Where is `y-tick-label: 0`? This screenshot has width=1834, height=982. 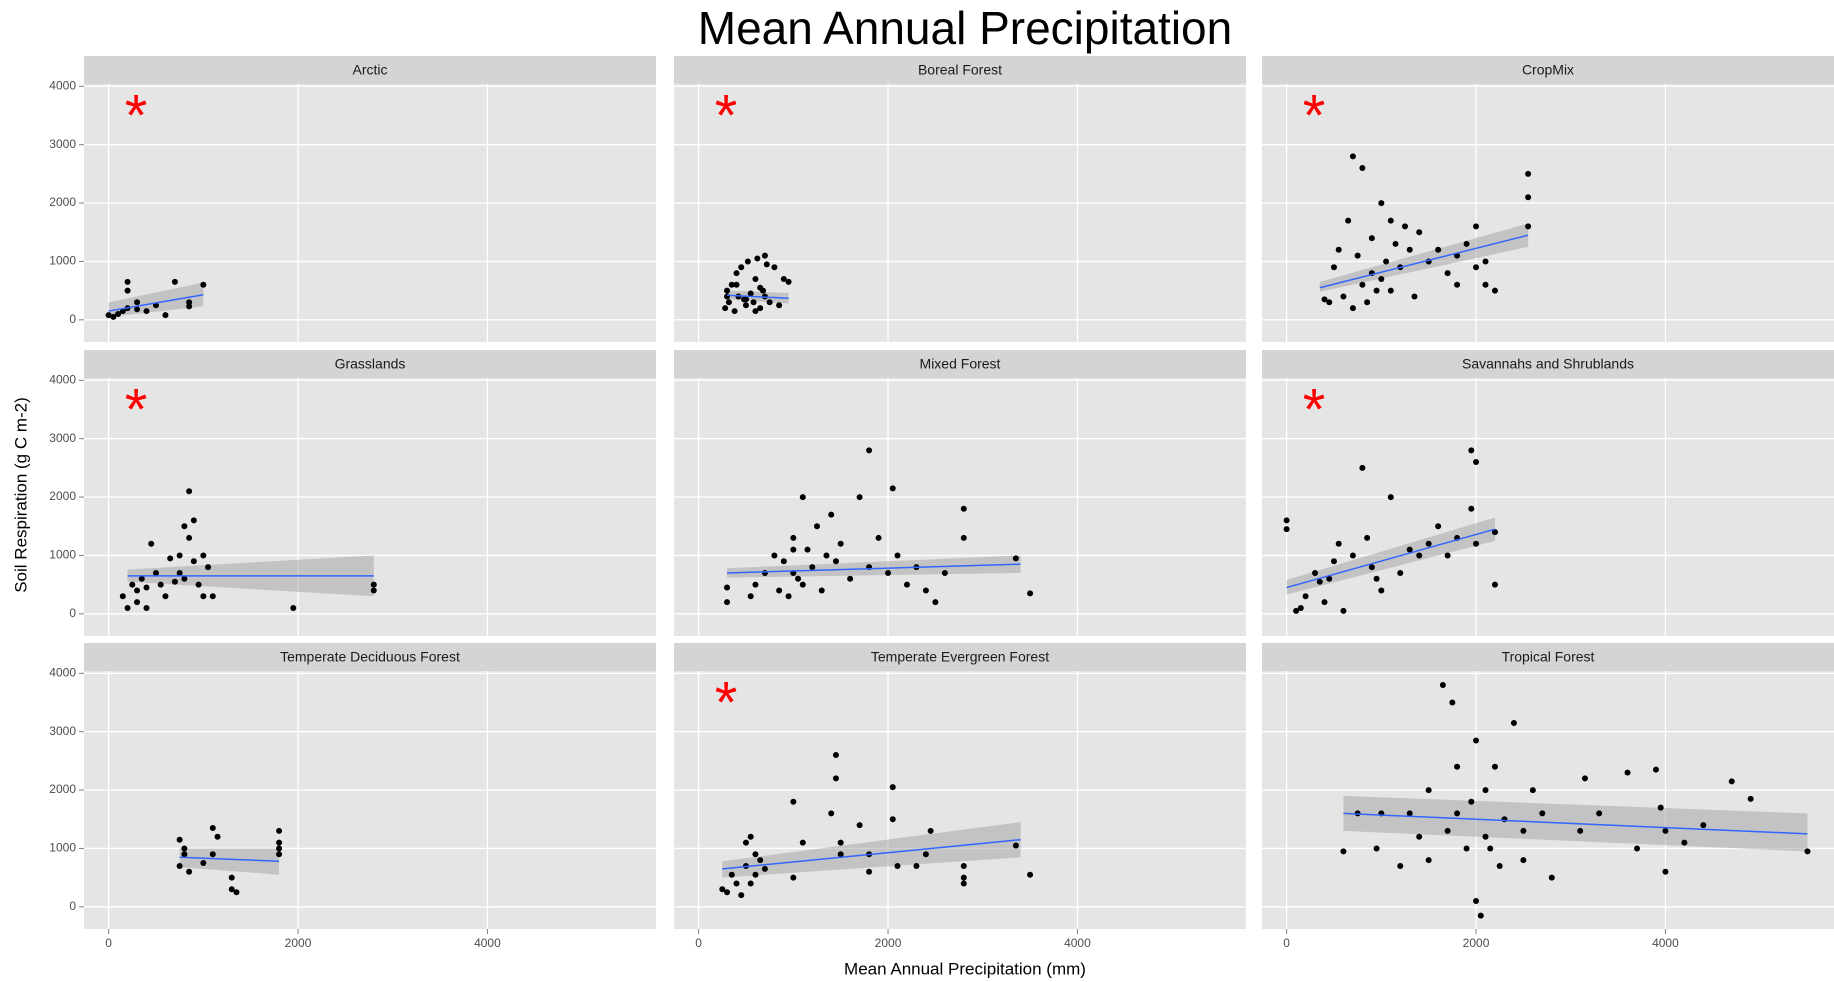 y-tick-label: 0 is located at coordinates (72, 613).